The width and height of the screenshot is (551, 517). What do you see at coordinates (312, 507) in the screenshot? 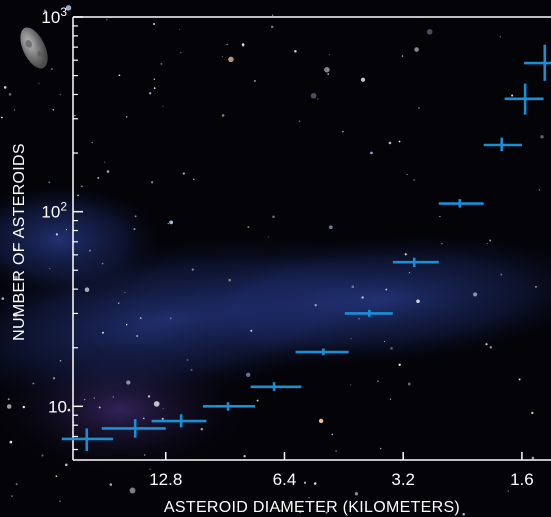
I see `x-axis-title: ASTEROID DIAMETER (KILOMETERS)` at bounding box center [312, 507].